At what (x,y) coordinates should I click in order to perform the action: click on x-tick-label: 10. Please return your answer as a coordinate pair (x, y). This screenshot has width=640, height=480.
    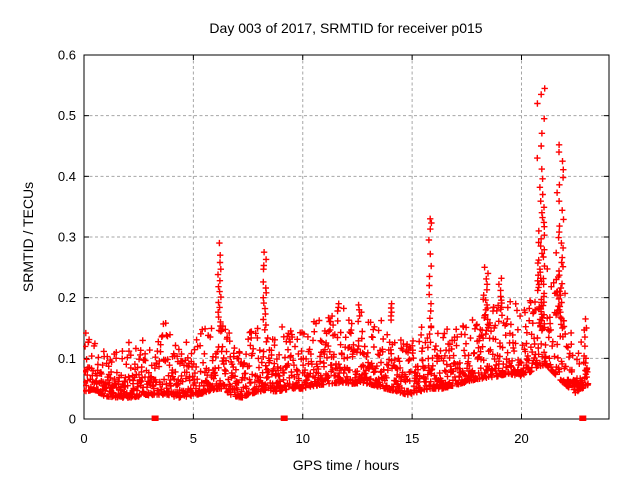
    Looking at the image, I should click on (303, 438).